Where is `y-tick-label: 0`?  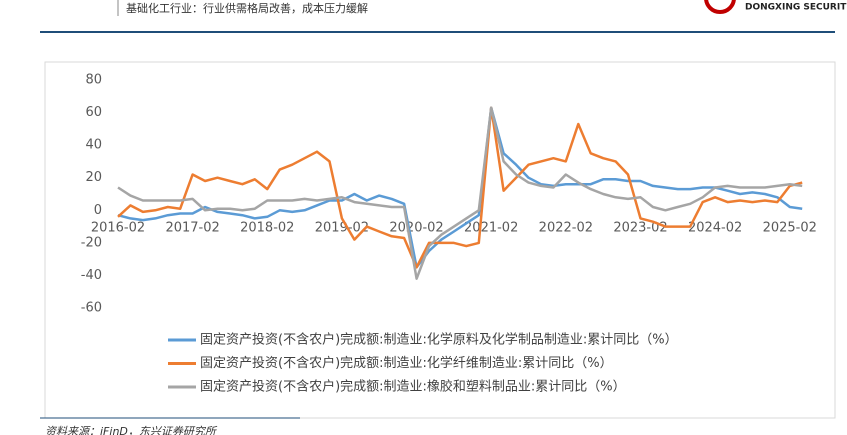
y-tick-label: 0 is located at coordinates (98, 210).